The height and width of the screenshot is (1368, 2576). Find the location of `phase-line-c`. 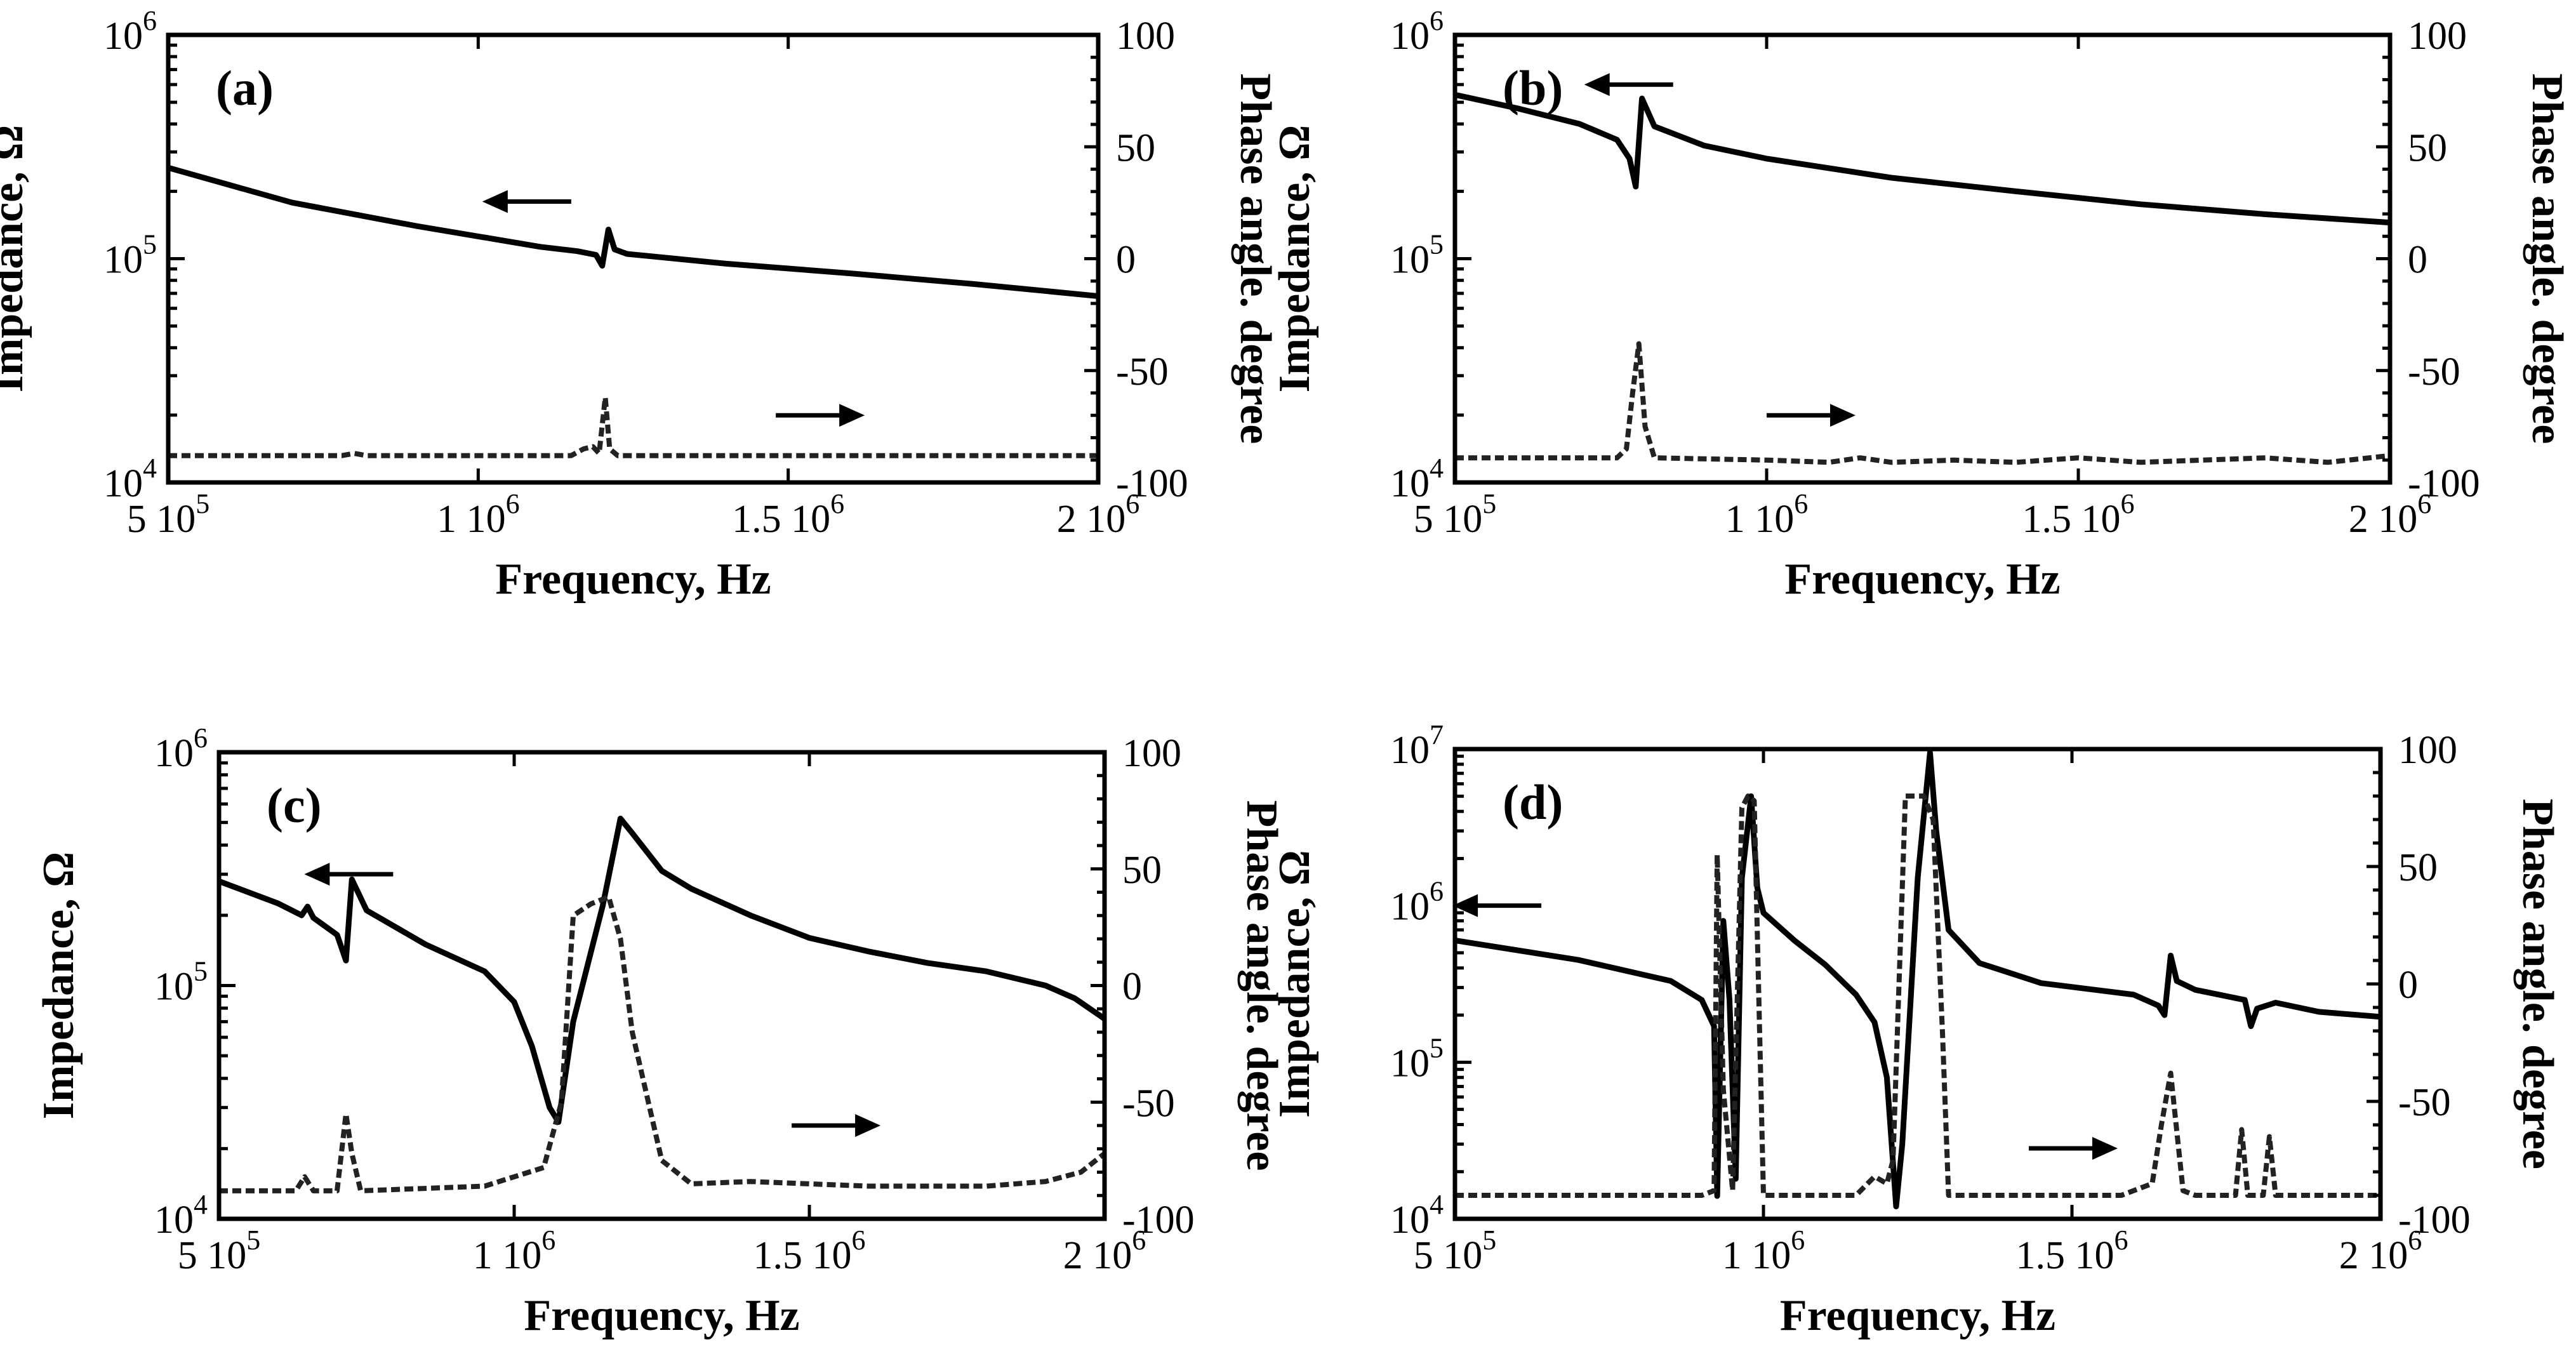

phase-line-c is located at coordinates (662, 1043).